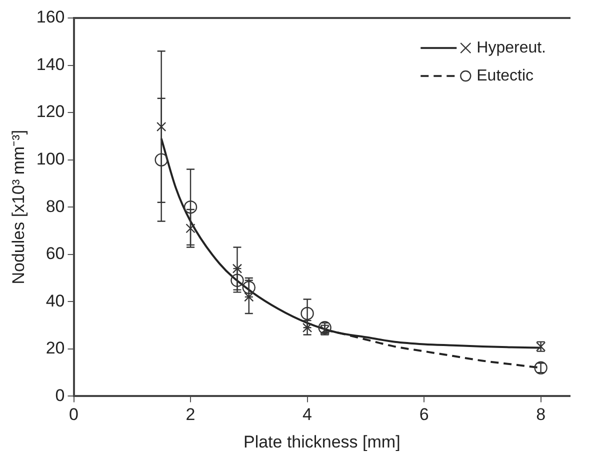  Describe the element at coordinates (191, 414) in the screenshot. I see `x-tick-label: 2` at that location.